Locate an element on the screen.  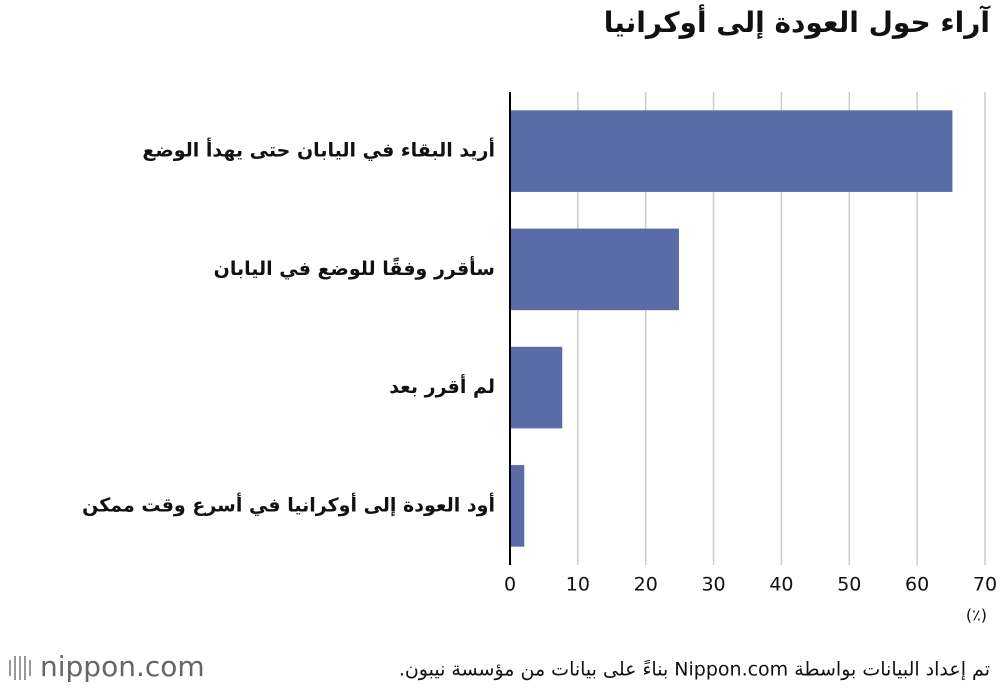
y-tick-label: أريد البقاء في اليابان حتى يهدأ الوضع is located at coordinates (318, 150).